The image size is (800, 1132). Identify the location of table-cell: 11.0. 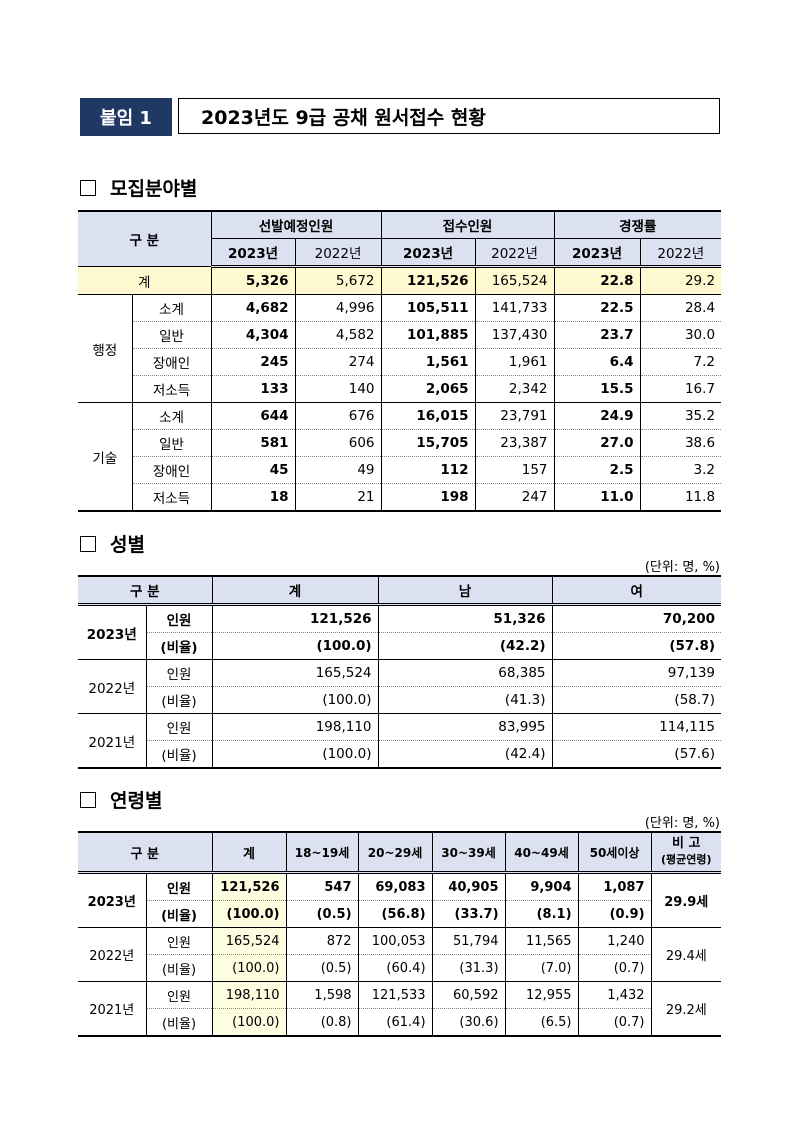
(597, 497).